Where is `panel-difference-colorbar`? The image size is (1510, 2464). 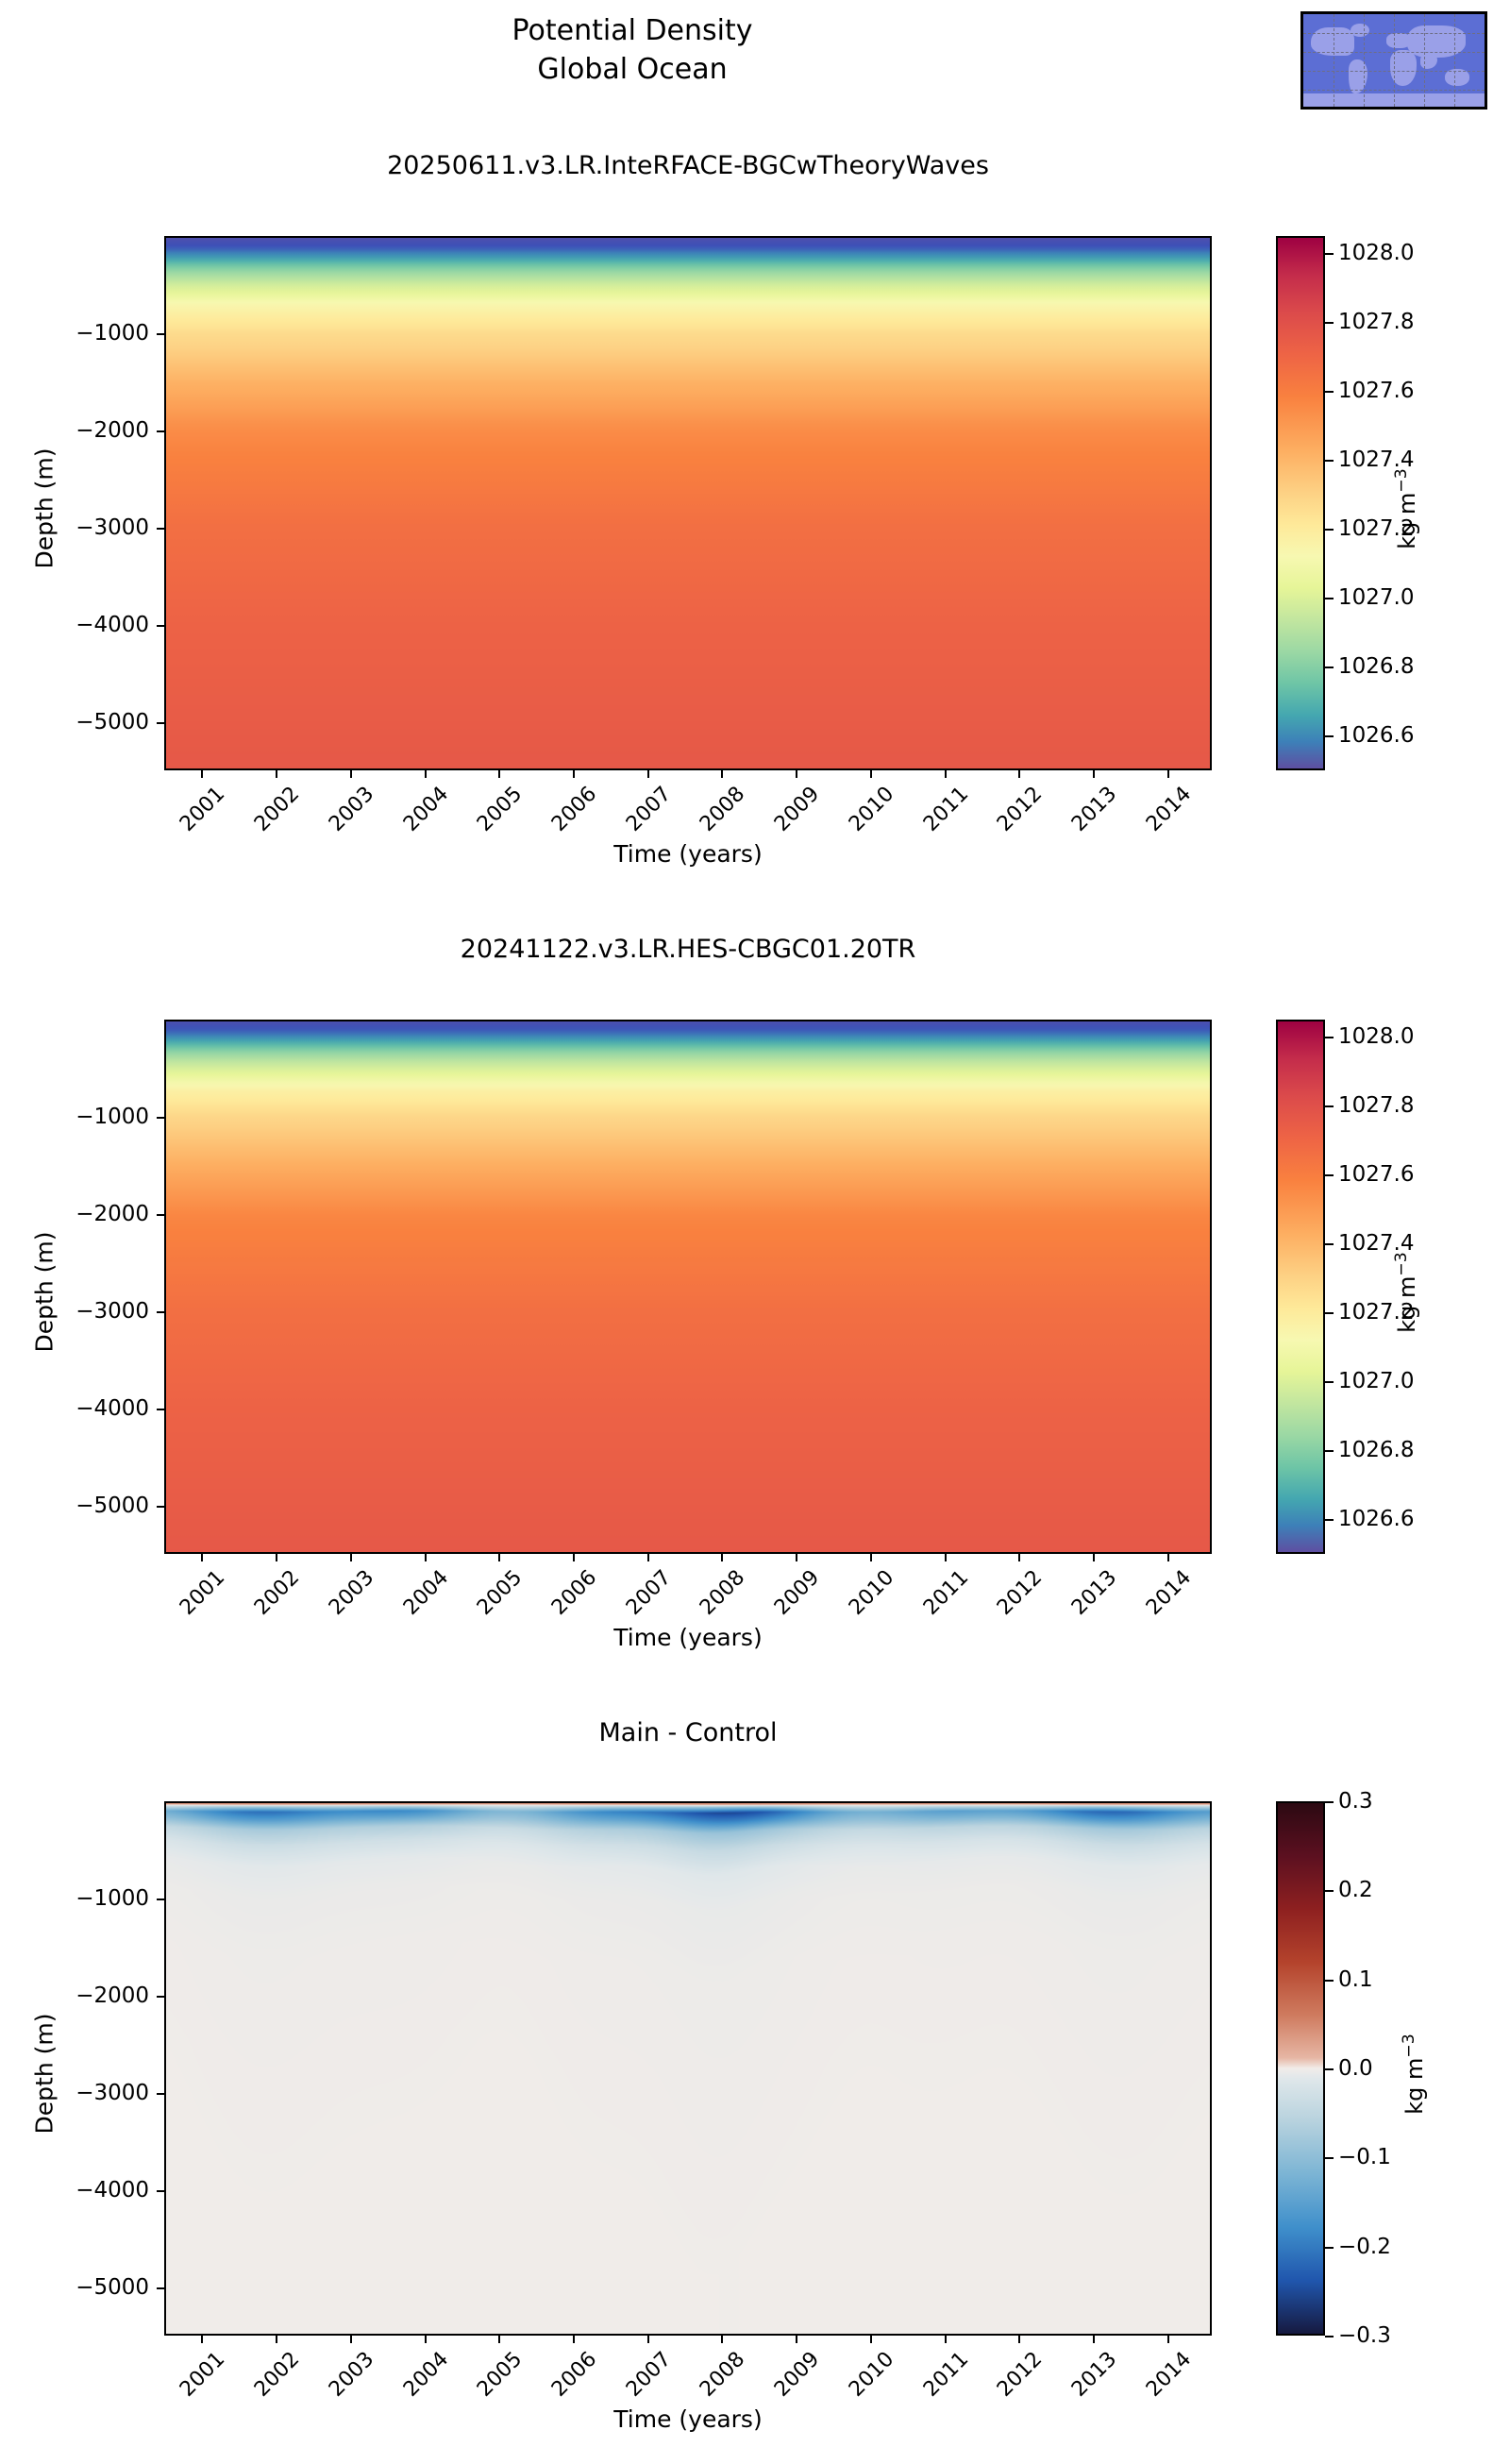 panel-difference-colorbar is located at coordinates (1301, 2068).